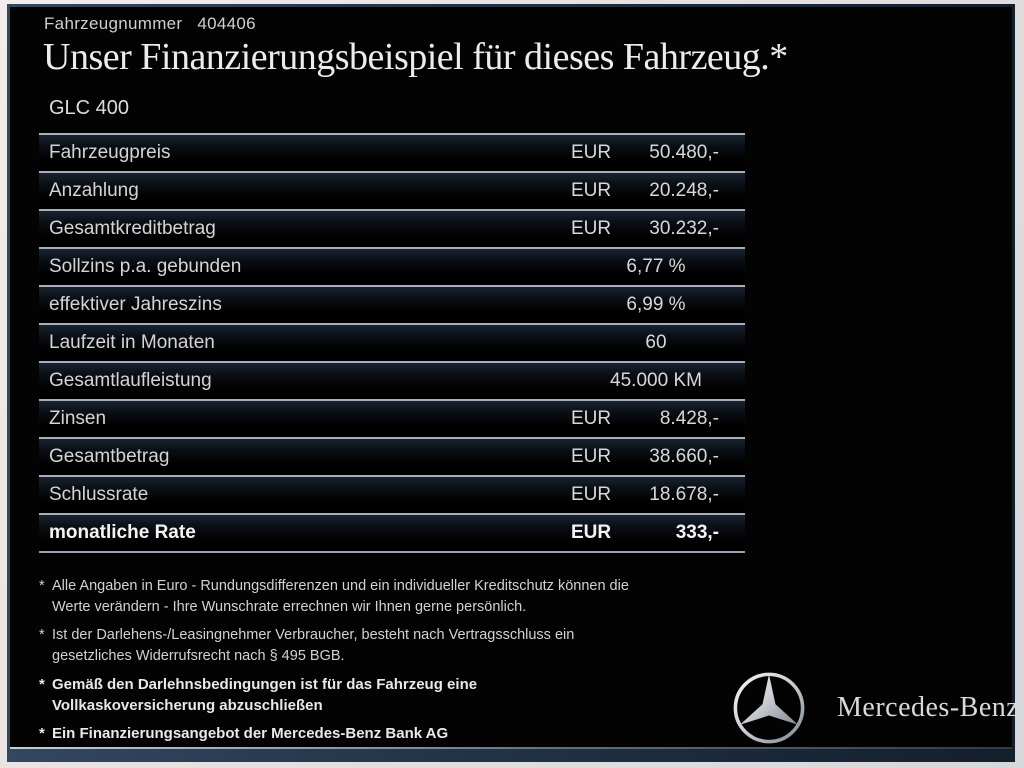 The width and height of the screenshot is (1024, 768). I want to click on row-value: EUR 8.428,-, so click(645, 419).